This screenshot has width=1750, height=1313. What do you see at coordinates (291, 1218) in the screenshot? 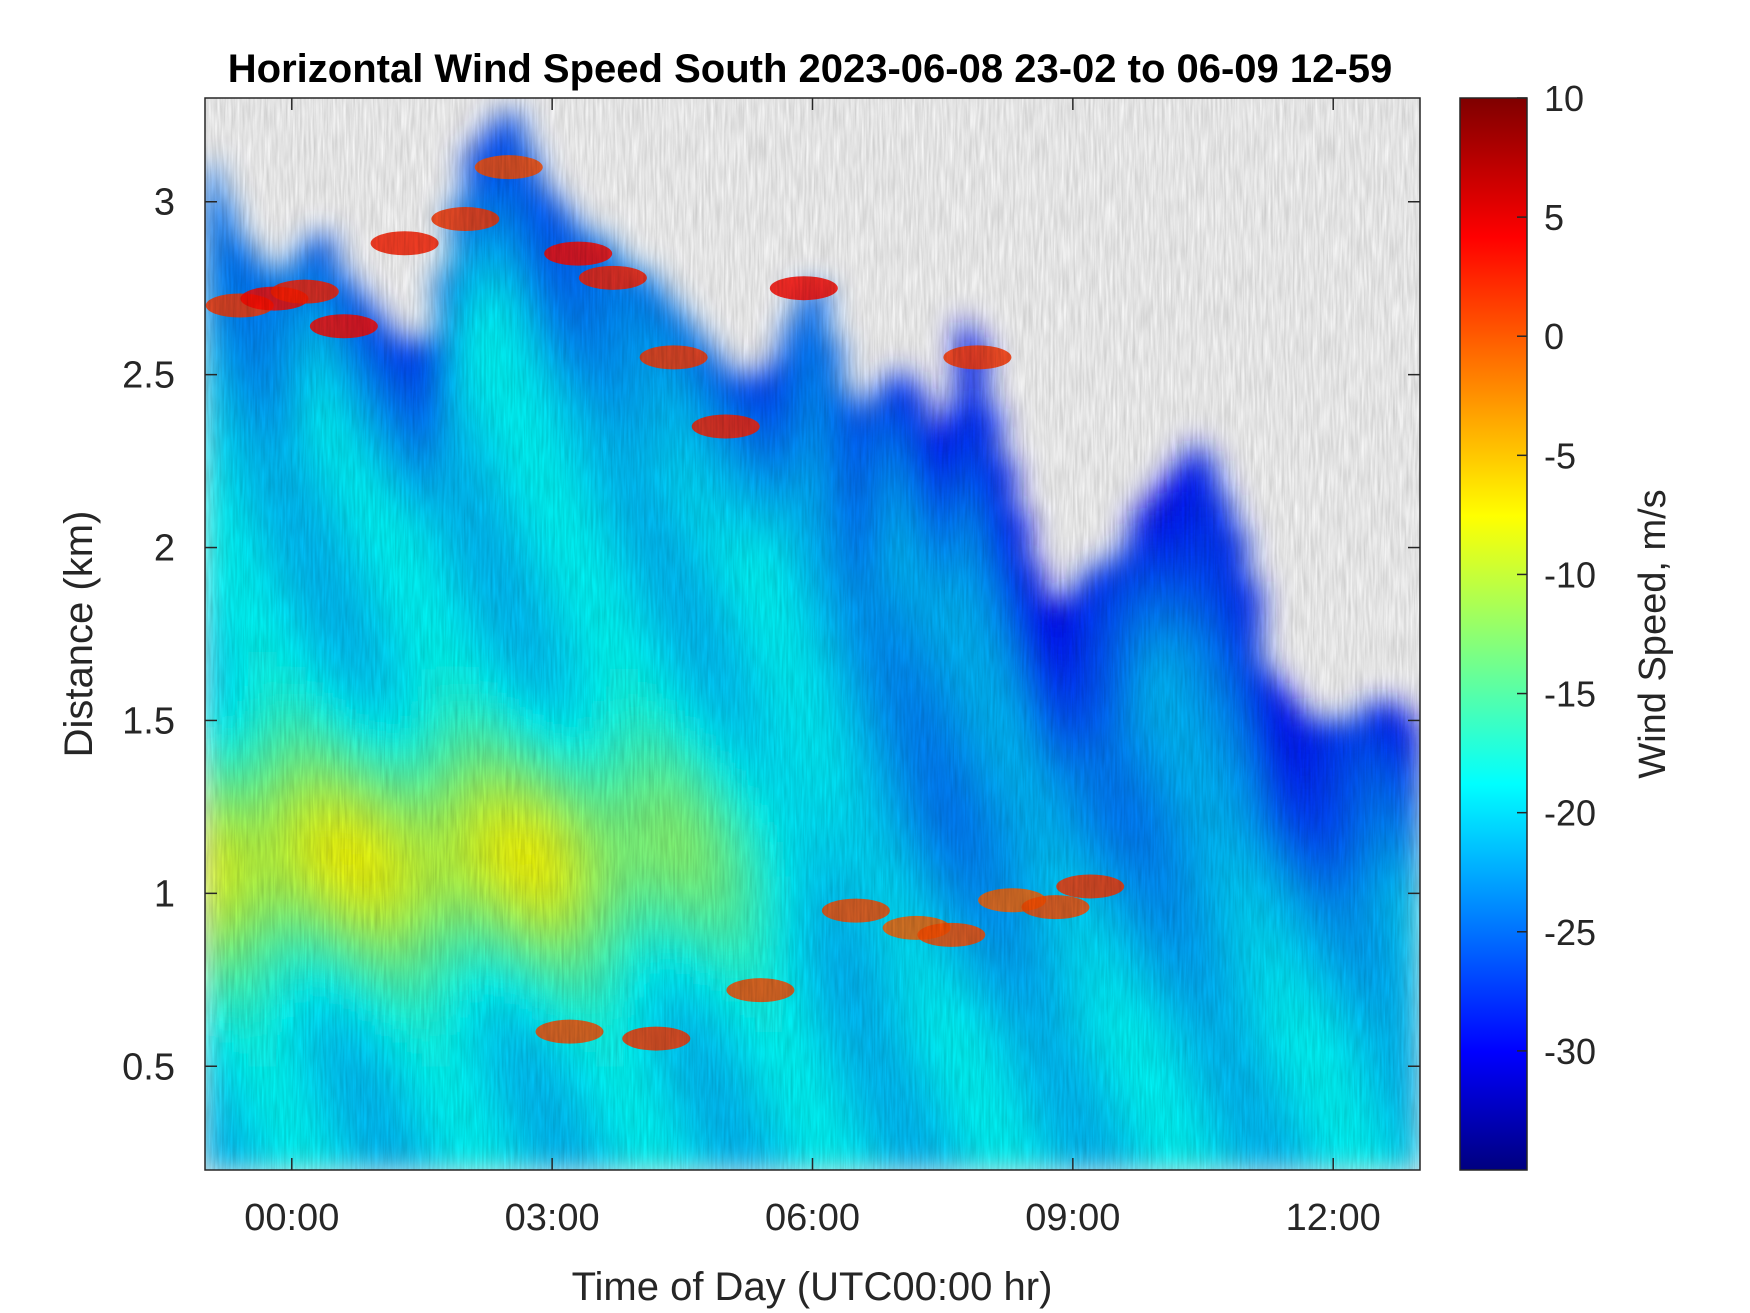
I see `x-tick-label: 00:00` at bounding box center [291, 1218].